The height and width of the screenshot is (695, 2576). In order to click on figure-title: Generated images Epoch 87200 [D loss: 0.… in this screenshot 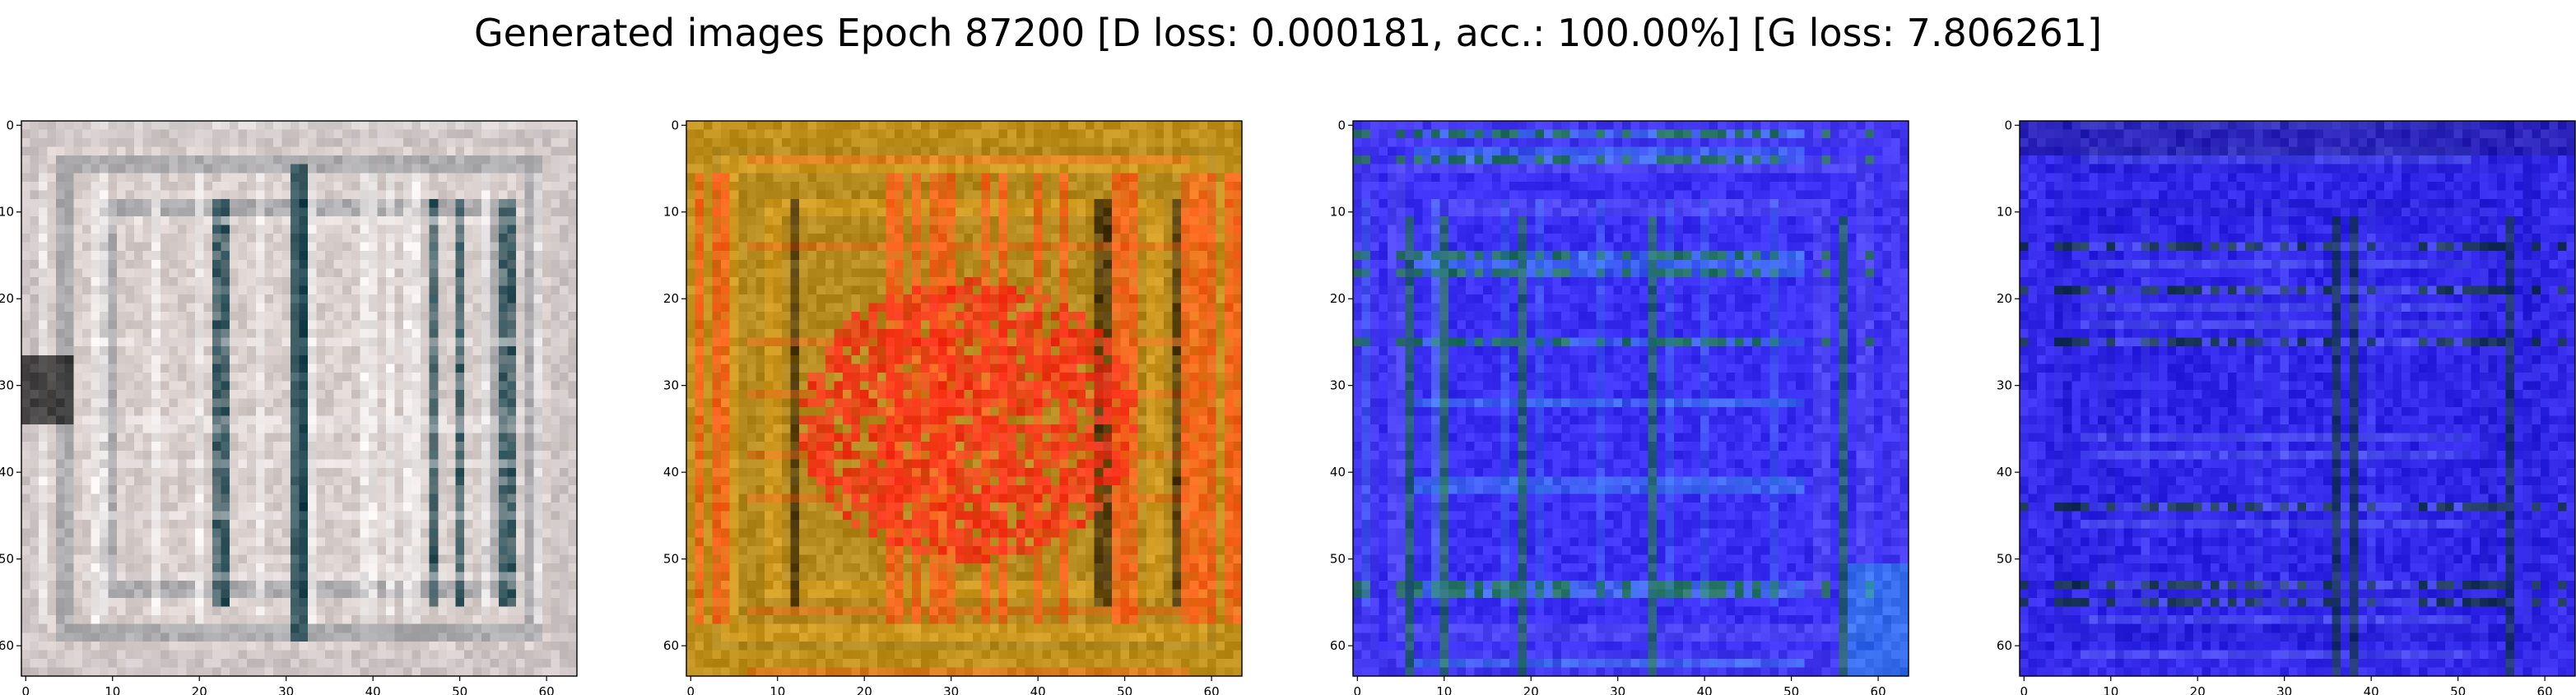, I will do `click(1288, 33)`.